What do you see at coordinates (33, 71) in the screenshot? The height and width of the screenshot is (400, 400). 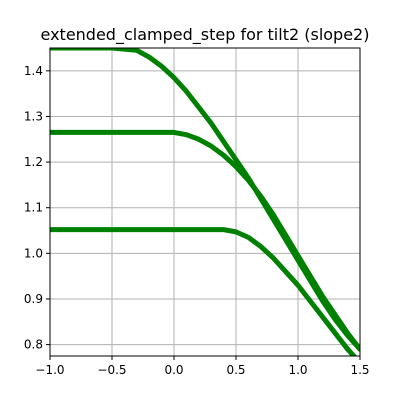 I see `y-tick-label: 1.4` at bounding box center [33, 71].